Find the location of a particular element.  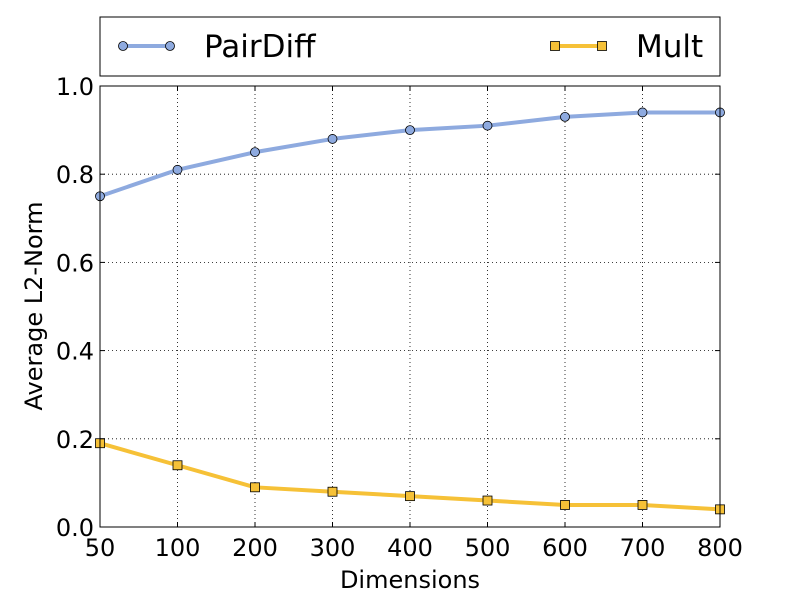

y-axis-label: Average L2-Norm is located at coordinates (34, 306).